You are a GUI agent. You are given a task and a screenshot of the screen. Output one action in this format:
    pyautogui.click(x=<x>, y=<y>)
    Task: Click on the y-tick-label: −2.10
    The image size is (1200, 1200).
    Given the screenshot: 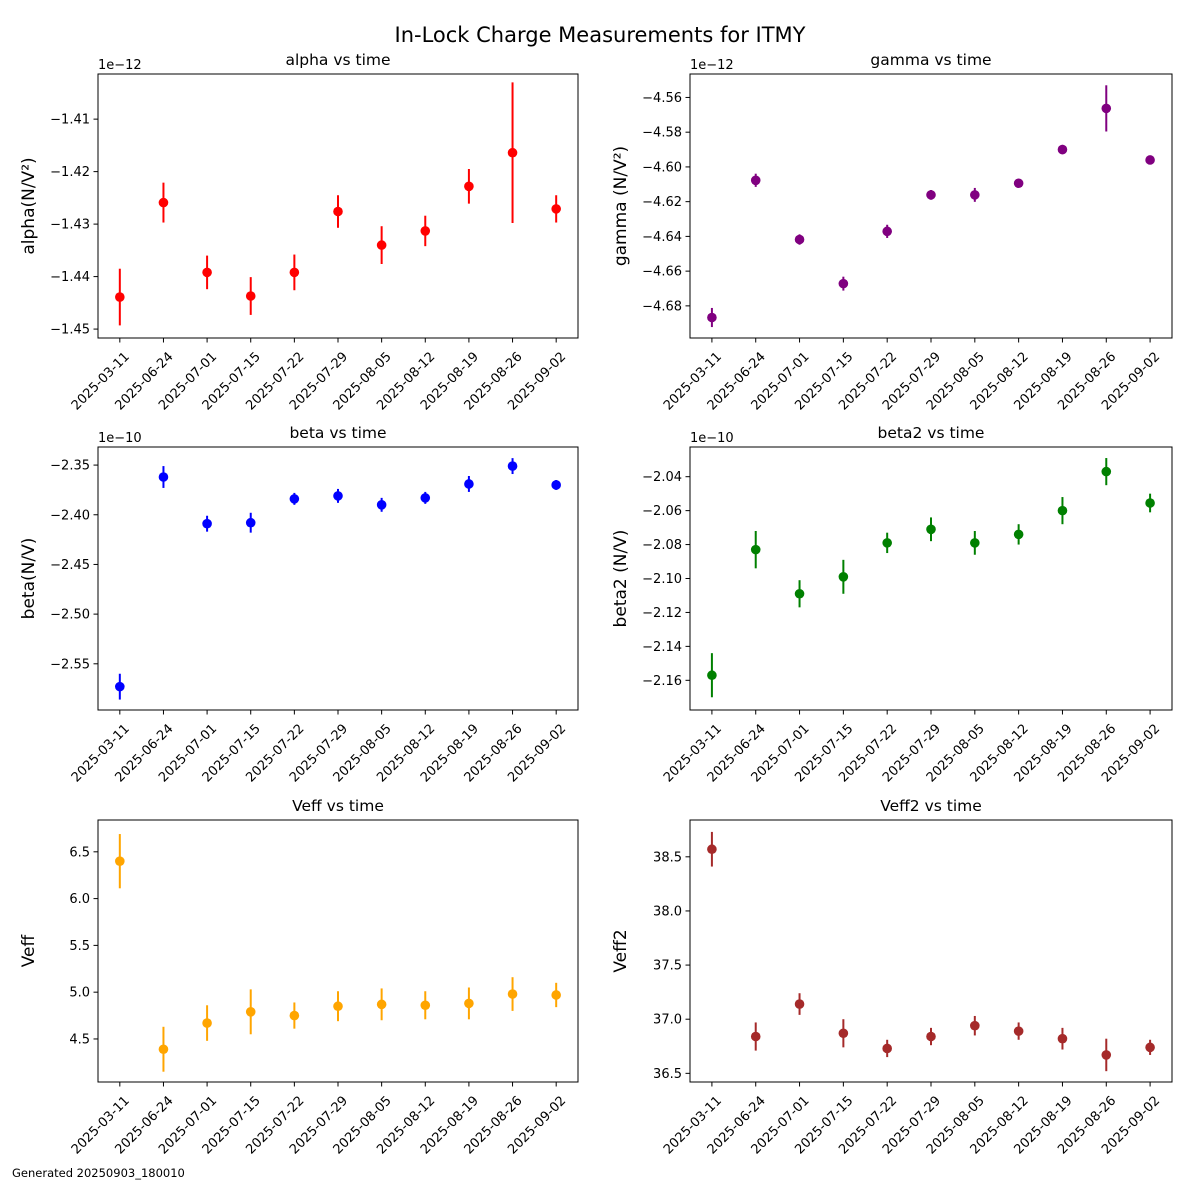 What is the action you would take?
    pyautogui.click(x=662, y=579)
    